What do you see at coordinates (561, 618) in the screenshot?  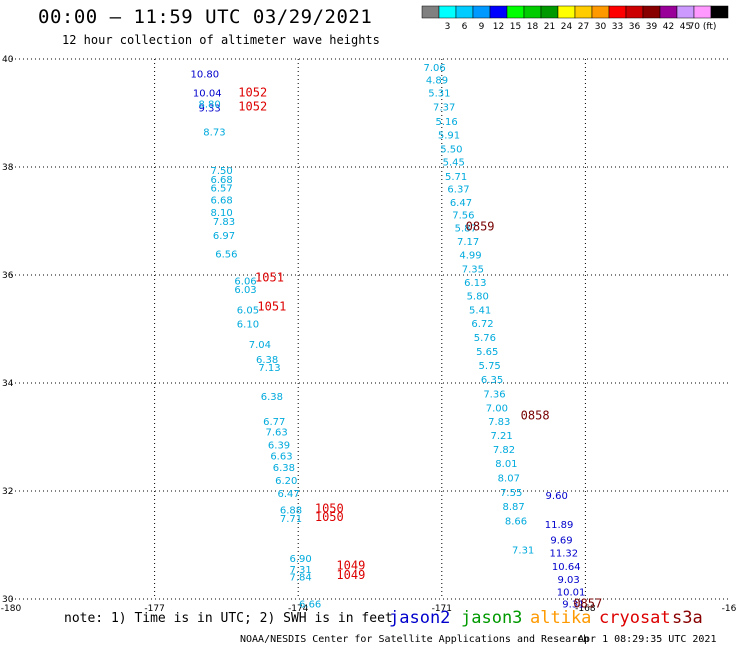 I see `legend-altika: altika` at bounding box center [561, 618].